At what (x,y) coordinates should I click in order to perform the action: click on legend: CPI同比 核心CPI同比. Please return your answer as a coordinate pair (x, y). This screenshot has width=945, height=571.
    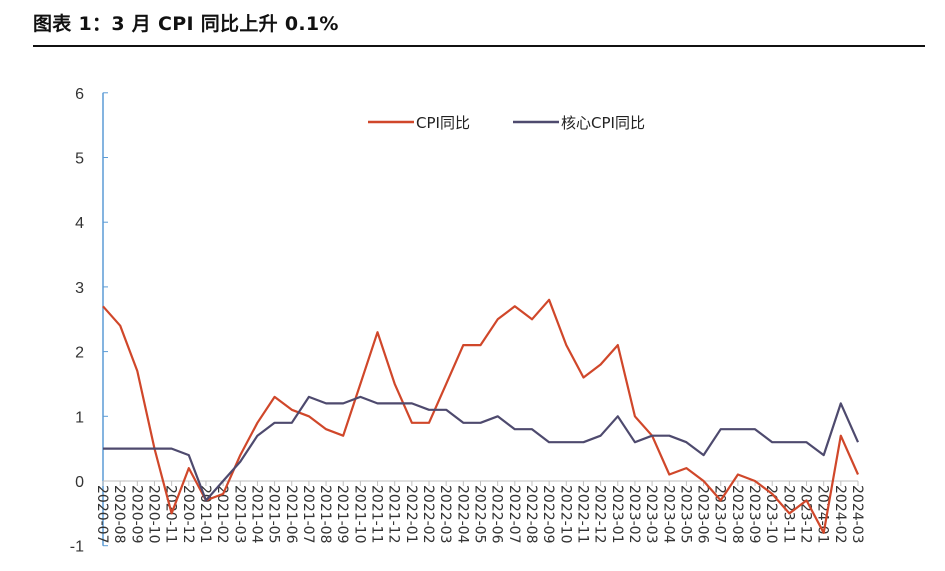
    Looking at the image, I should click on (506, 123).